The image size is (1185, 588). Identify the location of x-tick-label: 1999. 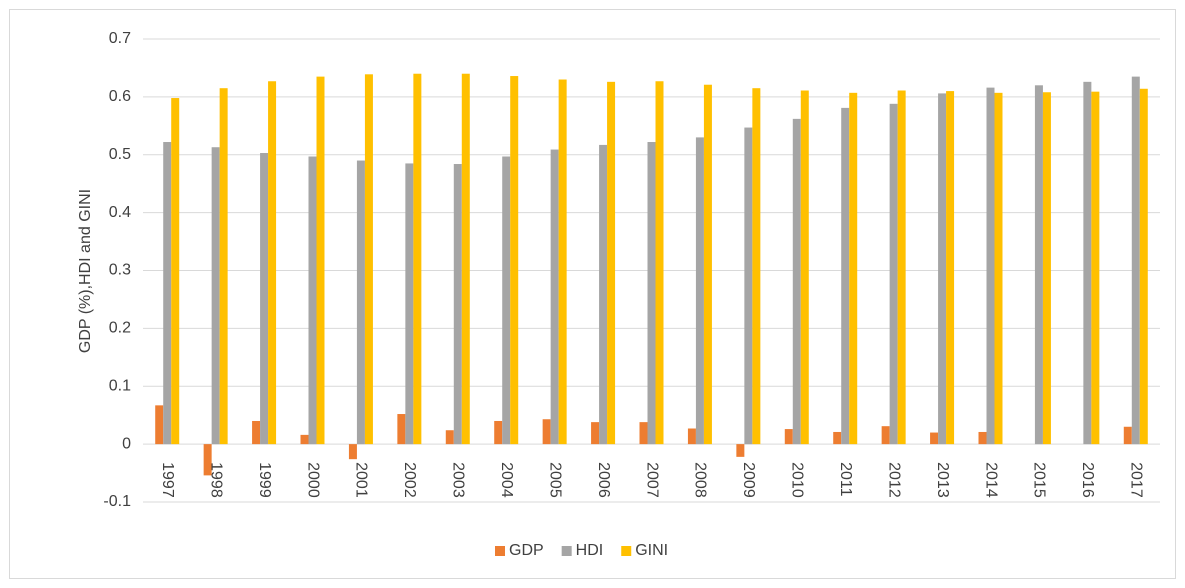
(264, 480).